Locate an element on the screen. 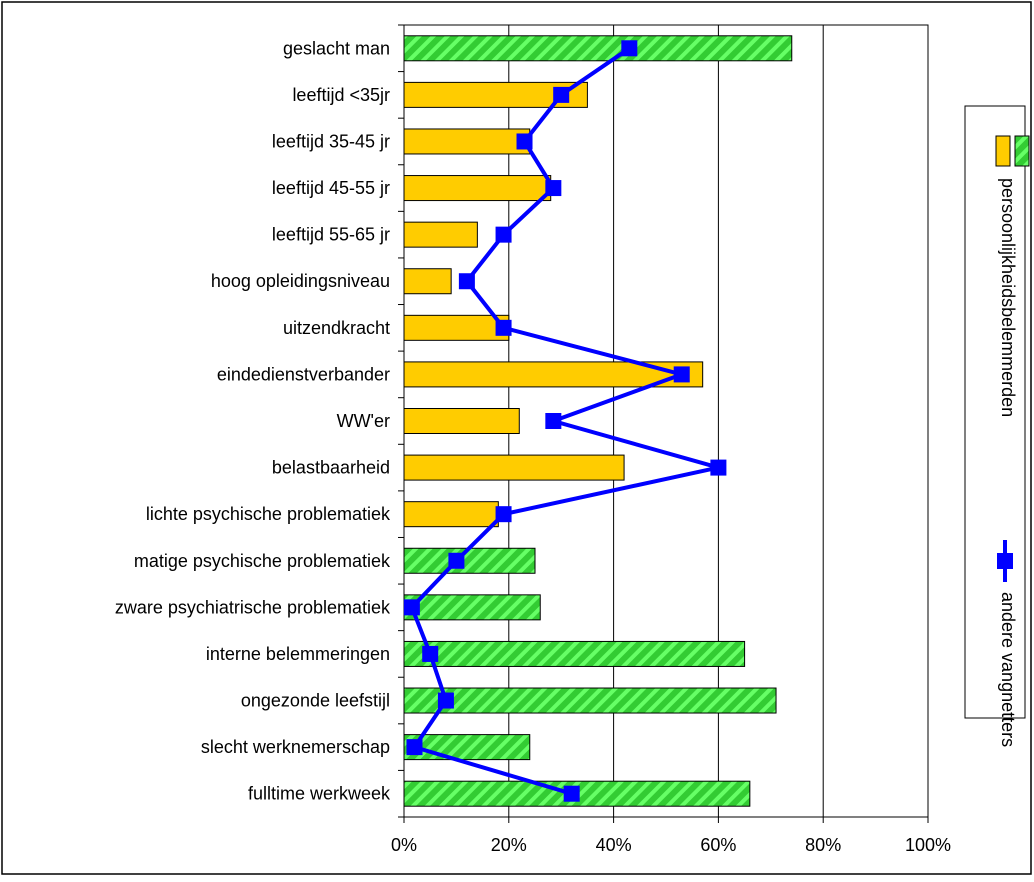 The image size is (1034, 882). category-label: geslacht man is located at coordinates (336, 48).